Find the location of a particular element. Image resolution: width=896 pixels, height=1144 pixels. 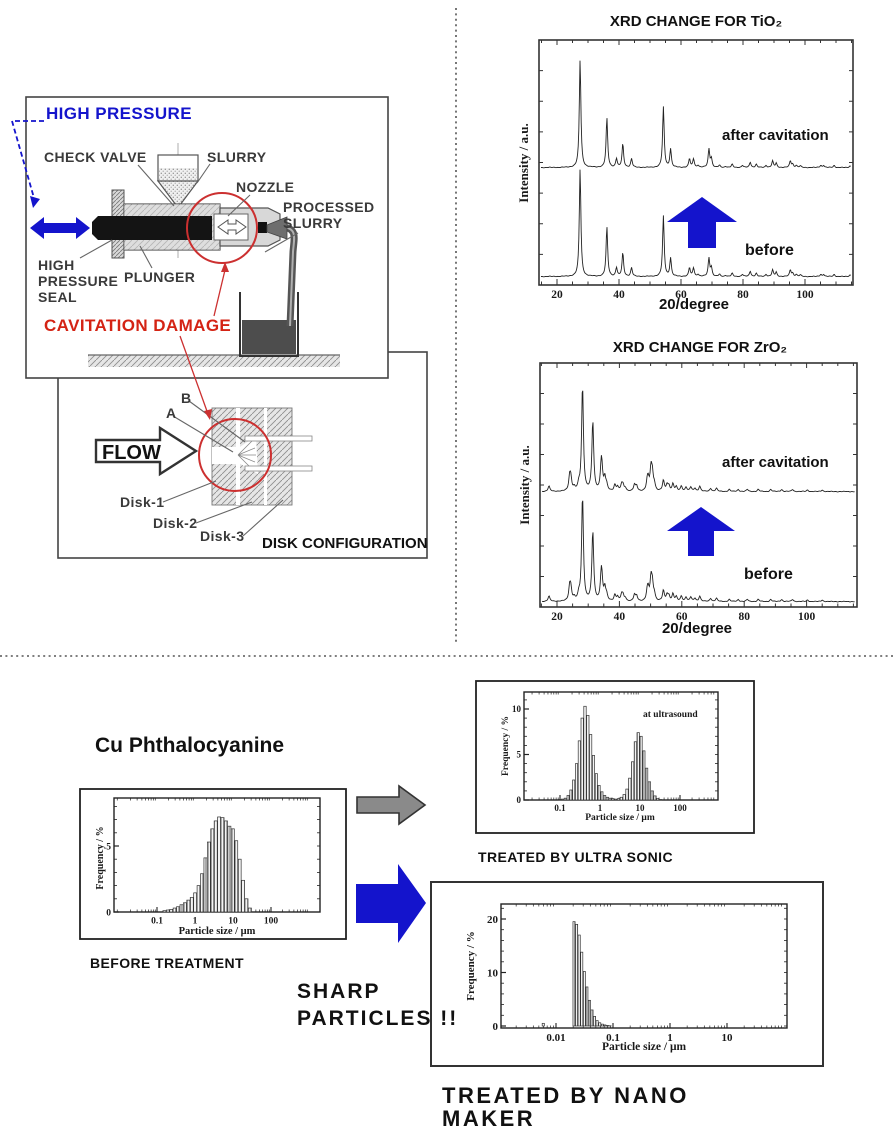

cavitation-leader-down is located at coordinates (194, 375).